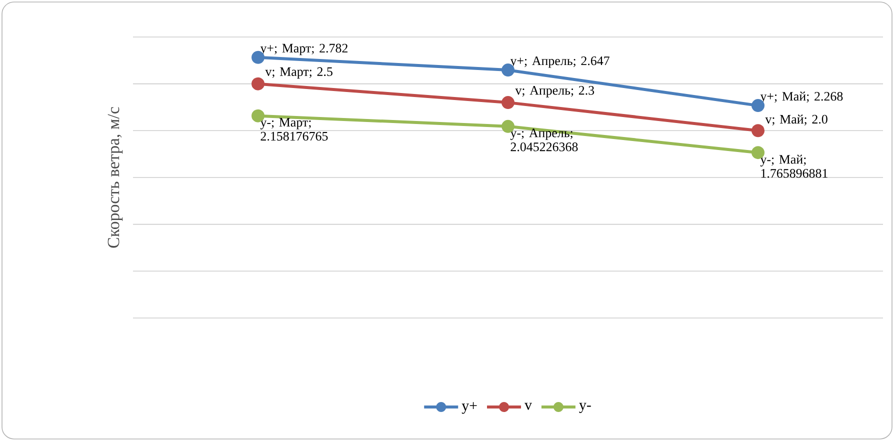 The image size is (894, 441). I want to click on data-label: y-; Март; 2.158176765, so click(294, 129).